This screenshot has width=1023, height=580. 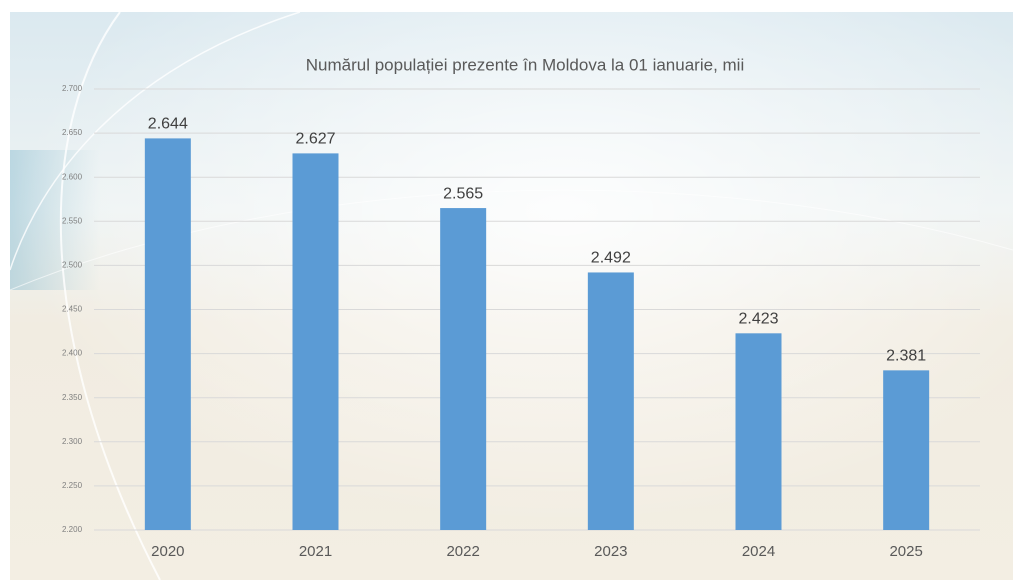 I want to click on x-tick-label: 2020, so click(x=167, y=551).